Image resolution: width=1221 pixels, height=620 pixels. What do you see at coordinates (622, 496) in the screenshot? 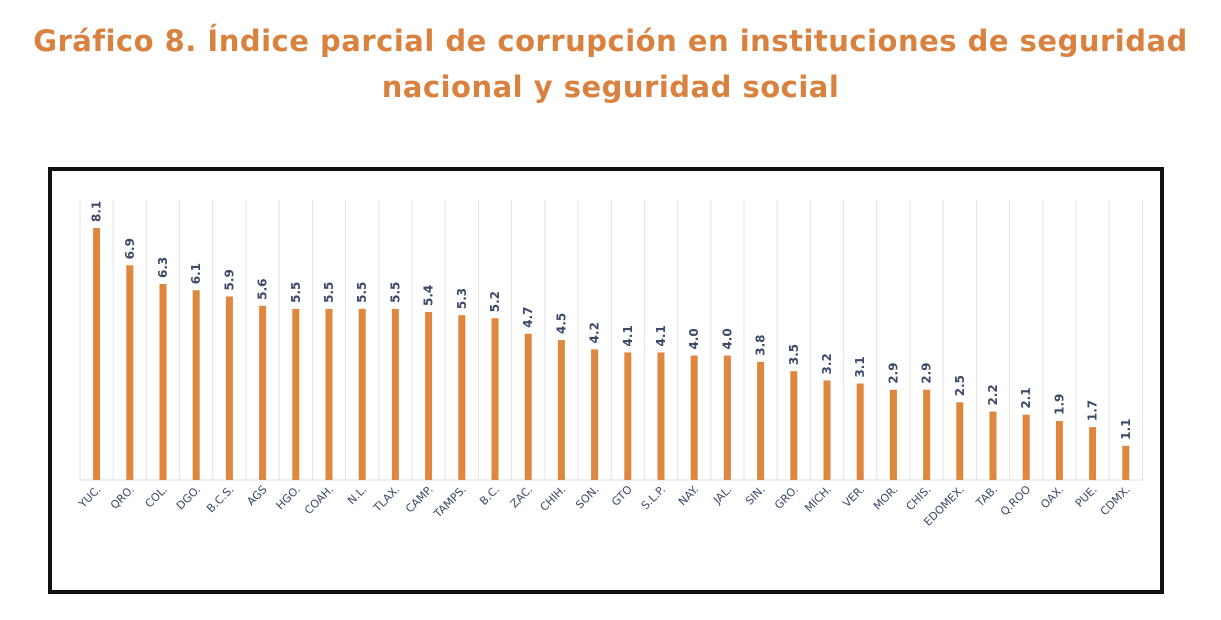
I see `x-tick-label: GTO` at bounding box center [622, 496].